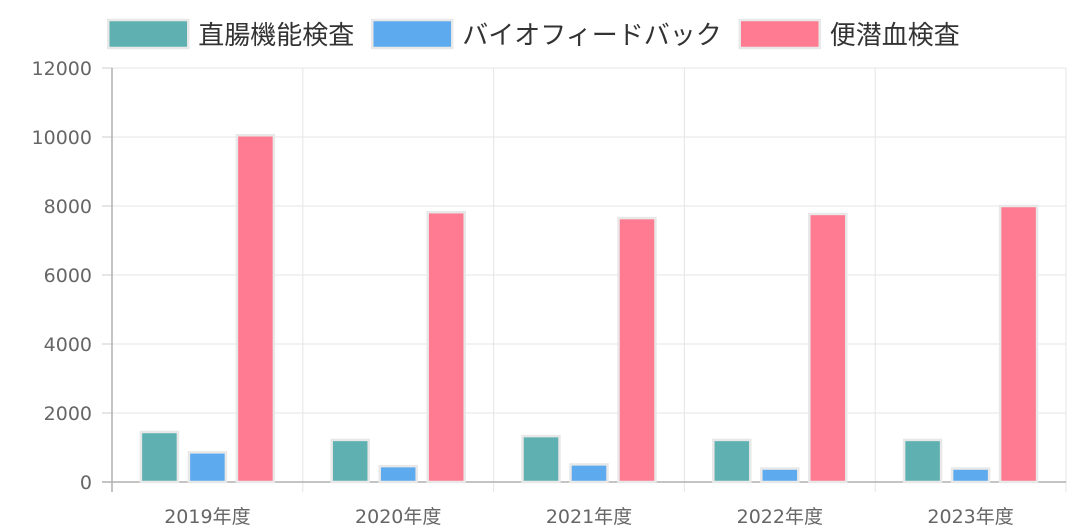 Image resolution: width=1068 pixels, height=532 pixels. Describe the element at coordinates (68, 414) in the screenshot. I see `y-tick-label: 2000` at that location.